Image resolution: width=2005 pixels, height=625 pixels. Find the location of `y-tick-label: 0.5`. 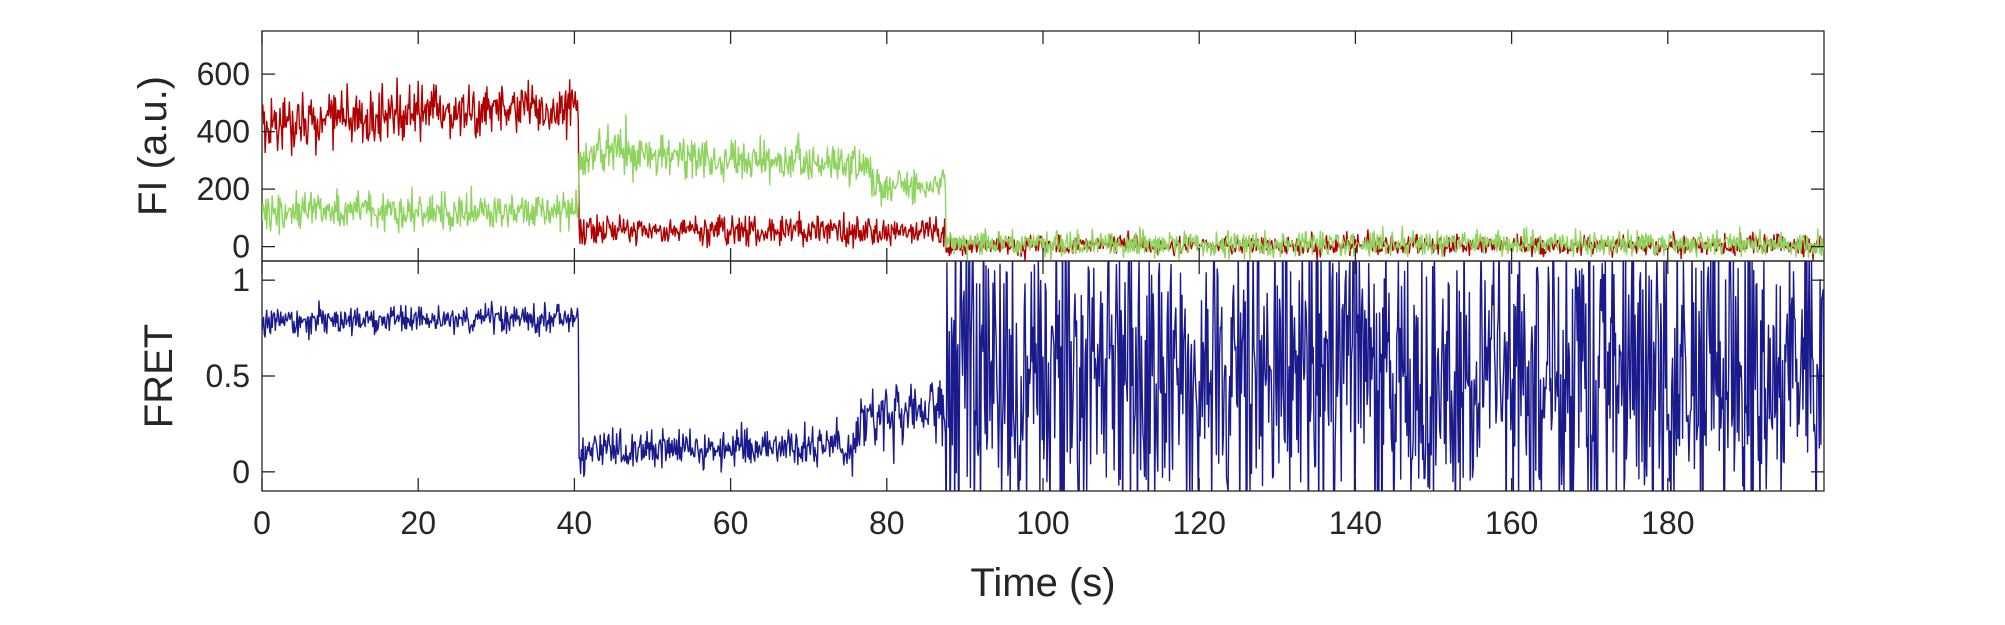

y-tick-label: 0.5 is located at coordinates (228, 376).